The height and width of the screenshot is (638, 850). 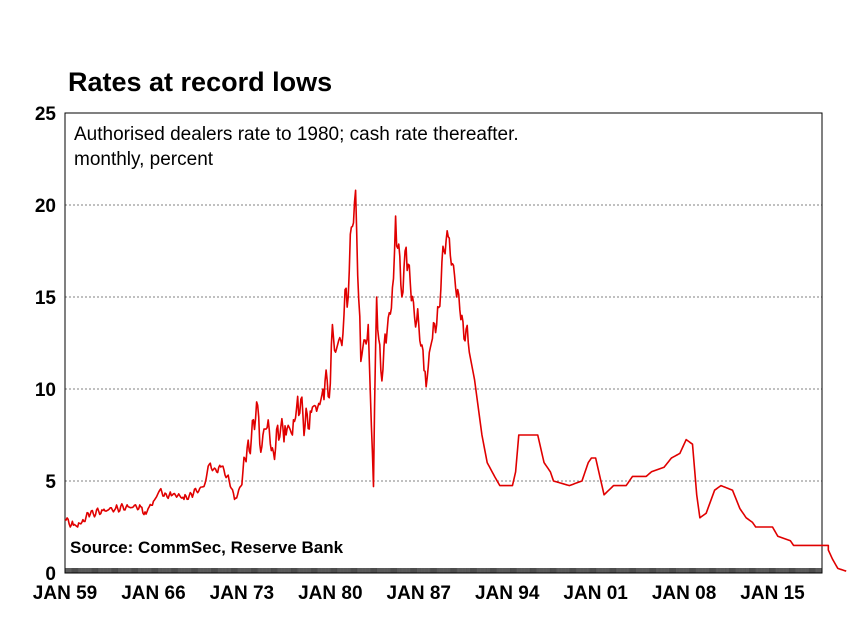 I want to click on y-axis-labels: 0 5 10 15 20 25, so click(x=46, y=344).